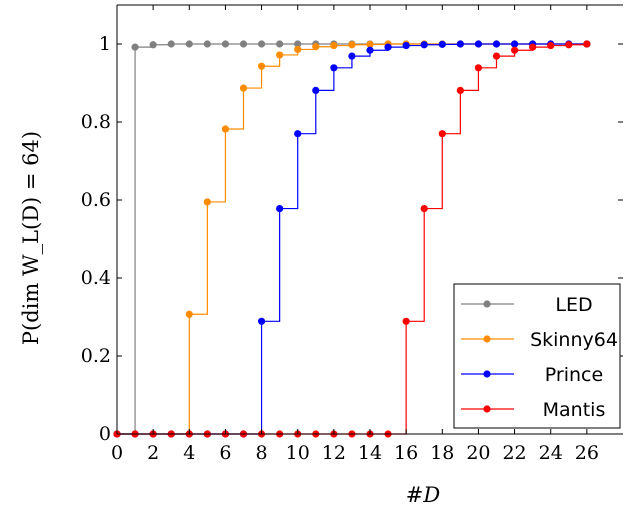 The image size is (626, 510). I want to click on y-axis-label: P(dim W_L(D) = 64), so click(31, 238).